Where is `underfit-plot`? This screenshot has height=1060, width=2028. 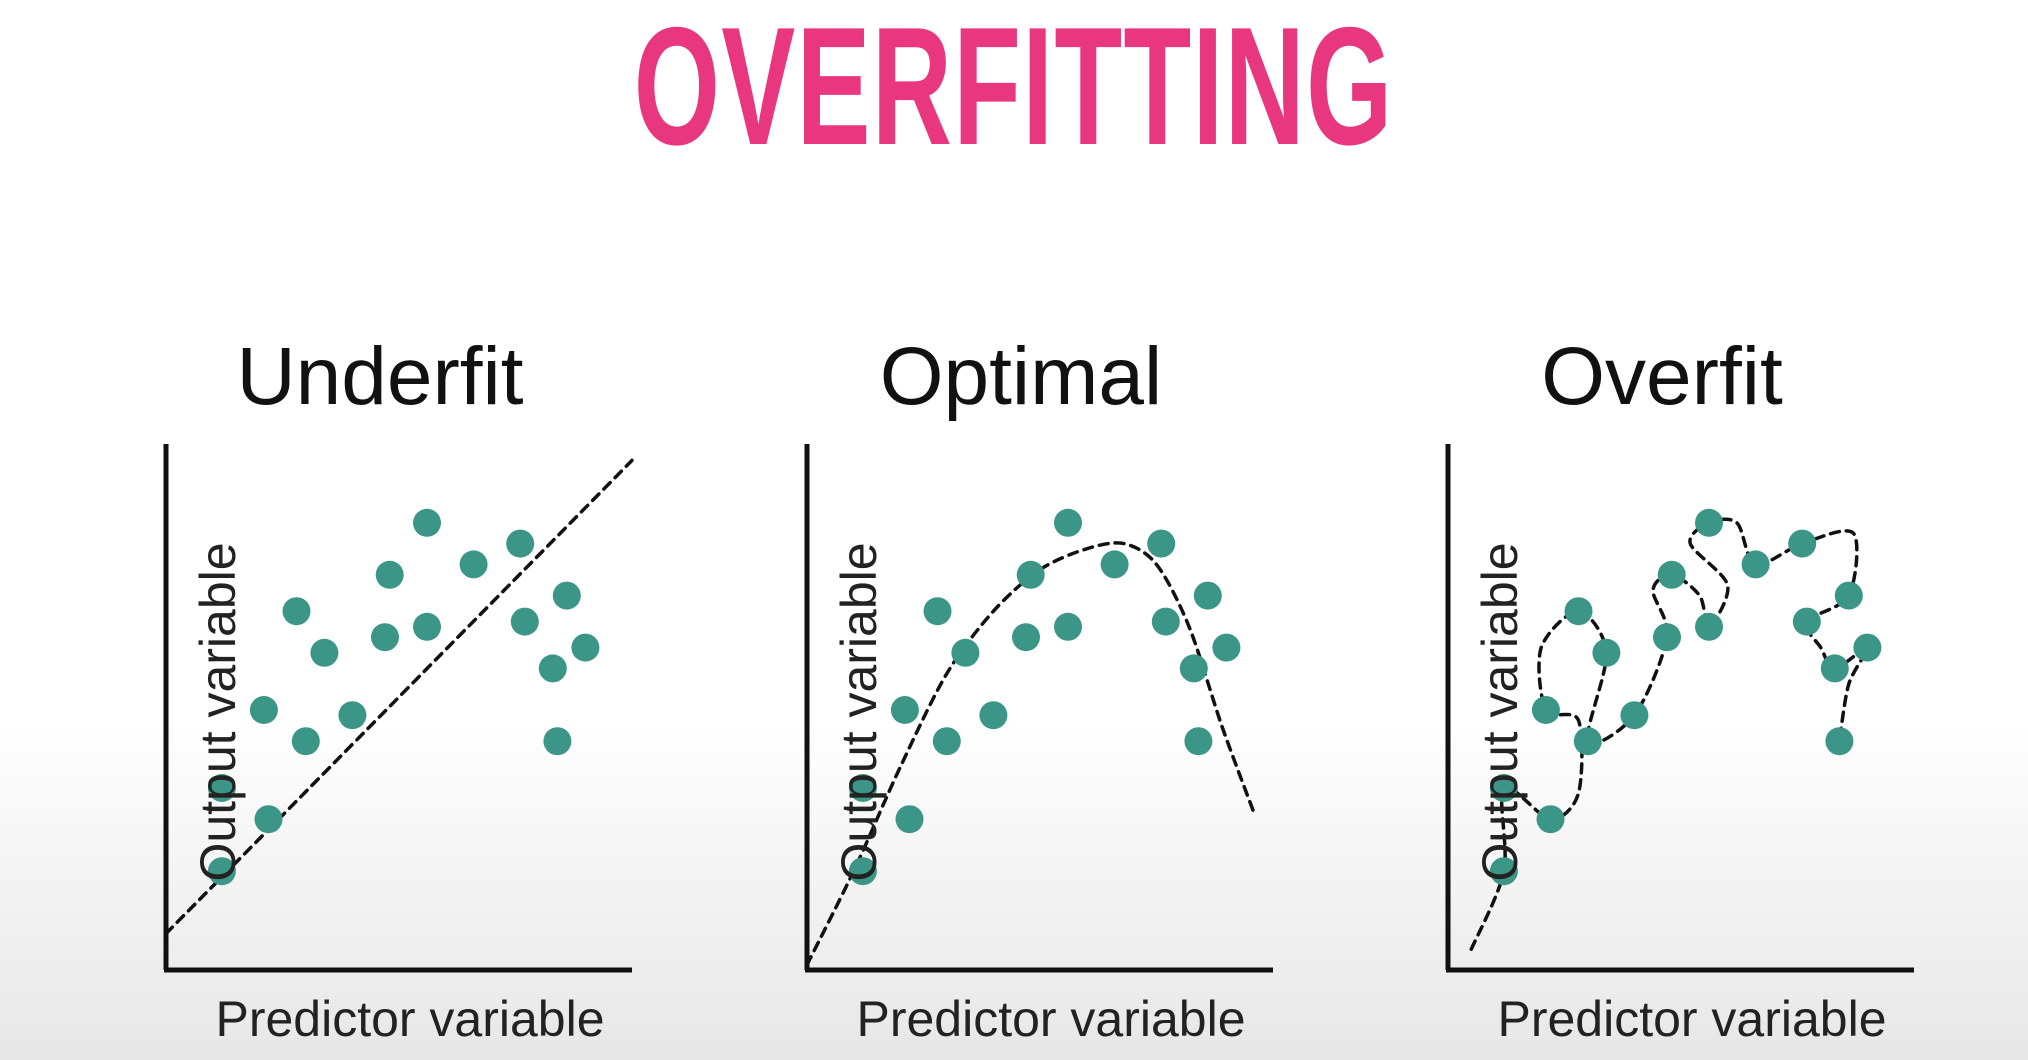 underfit-plot is located at coordinates (398, 708).